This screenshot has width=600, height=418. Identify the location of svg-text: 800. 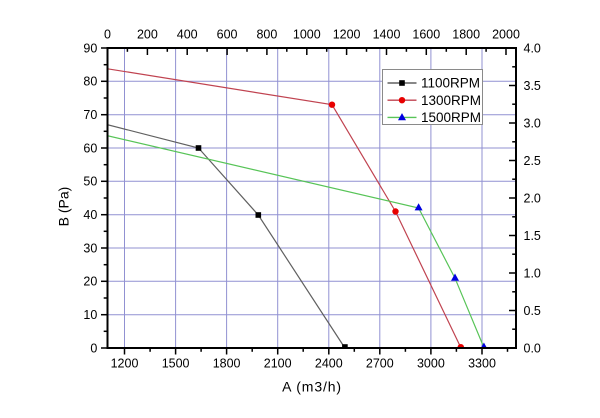
(266, 35).